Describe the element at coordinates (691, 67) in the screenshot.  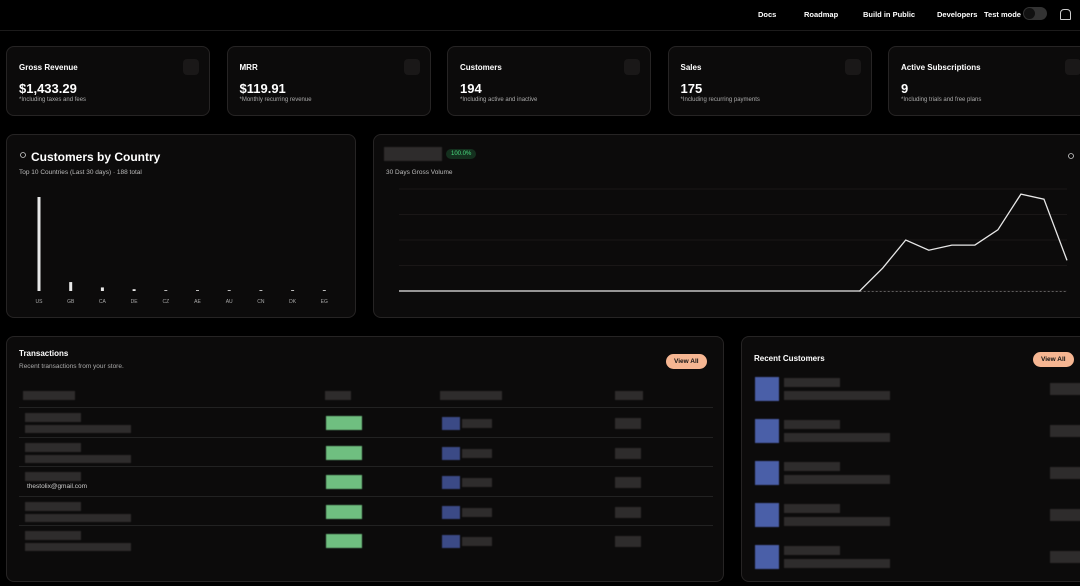
I see `stat-title: Sales` at that location.